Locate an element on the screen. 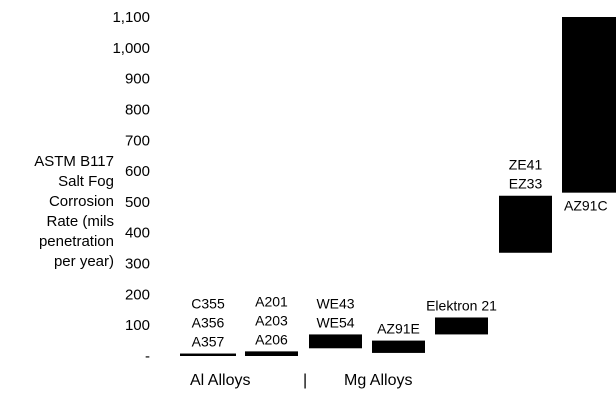 The width and height of the screenshot is (616, 395). bar-label: C355 is located at coordinates (208, 304).